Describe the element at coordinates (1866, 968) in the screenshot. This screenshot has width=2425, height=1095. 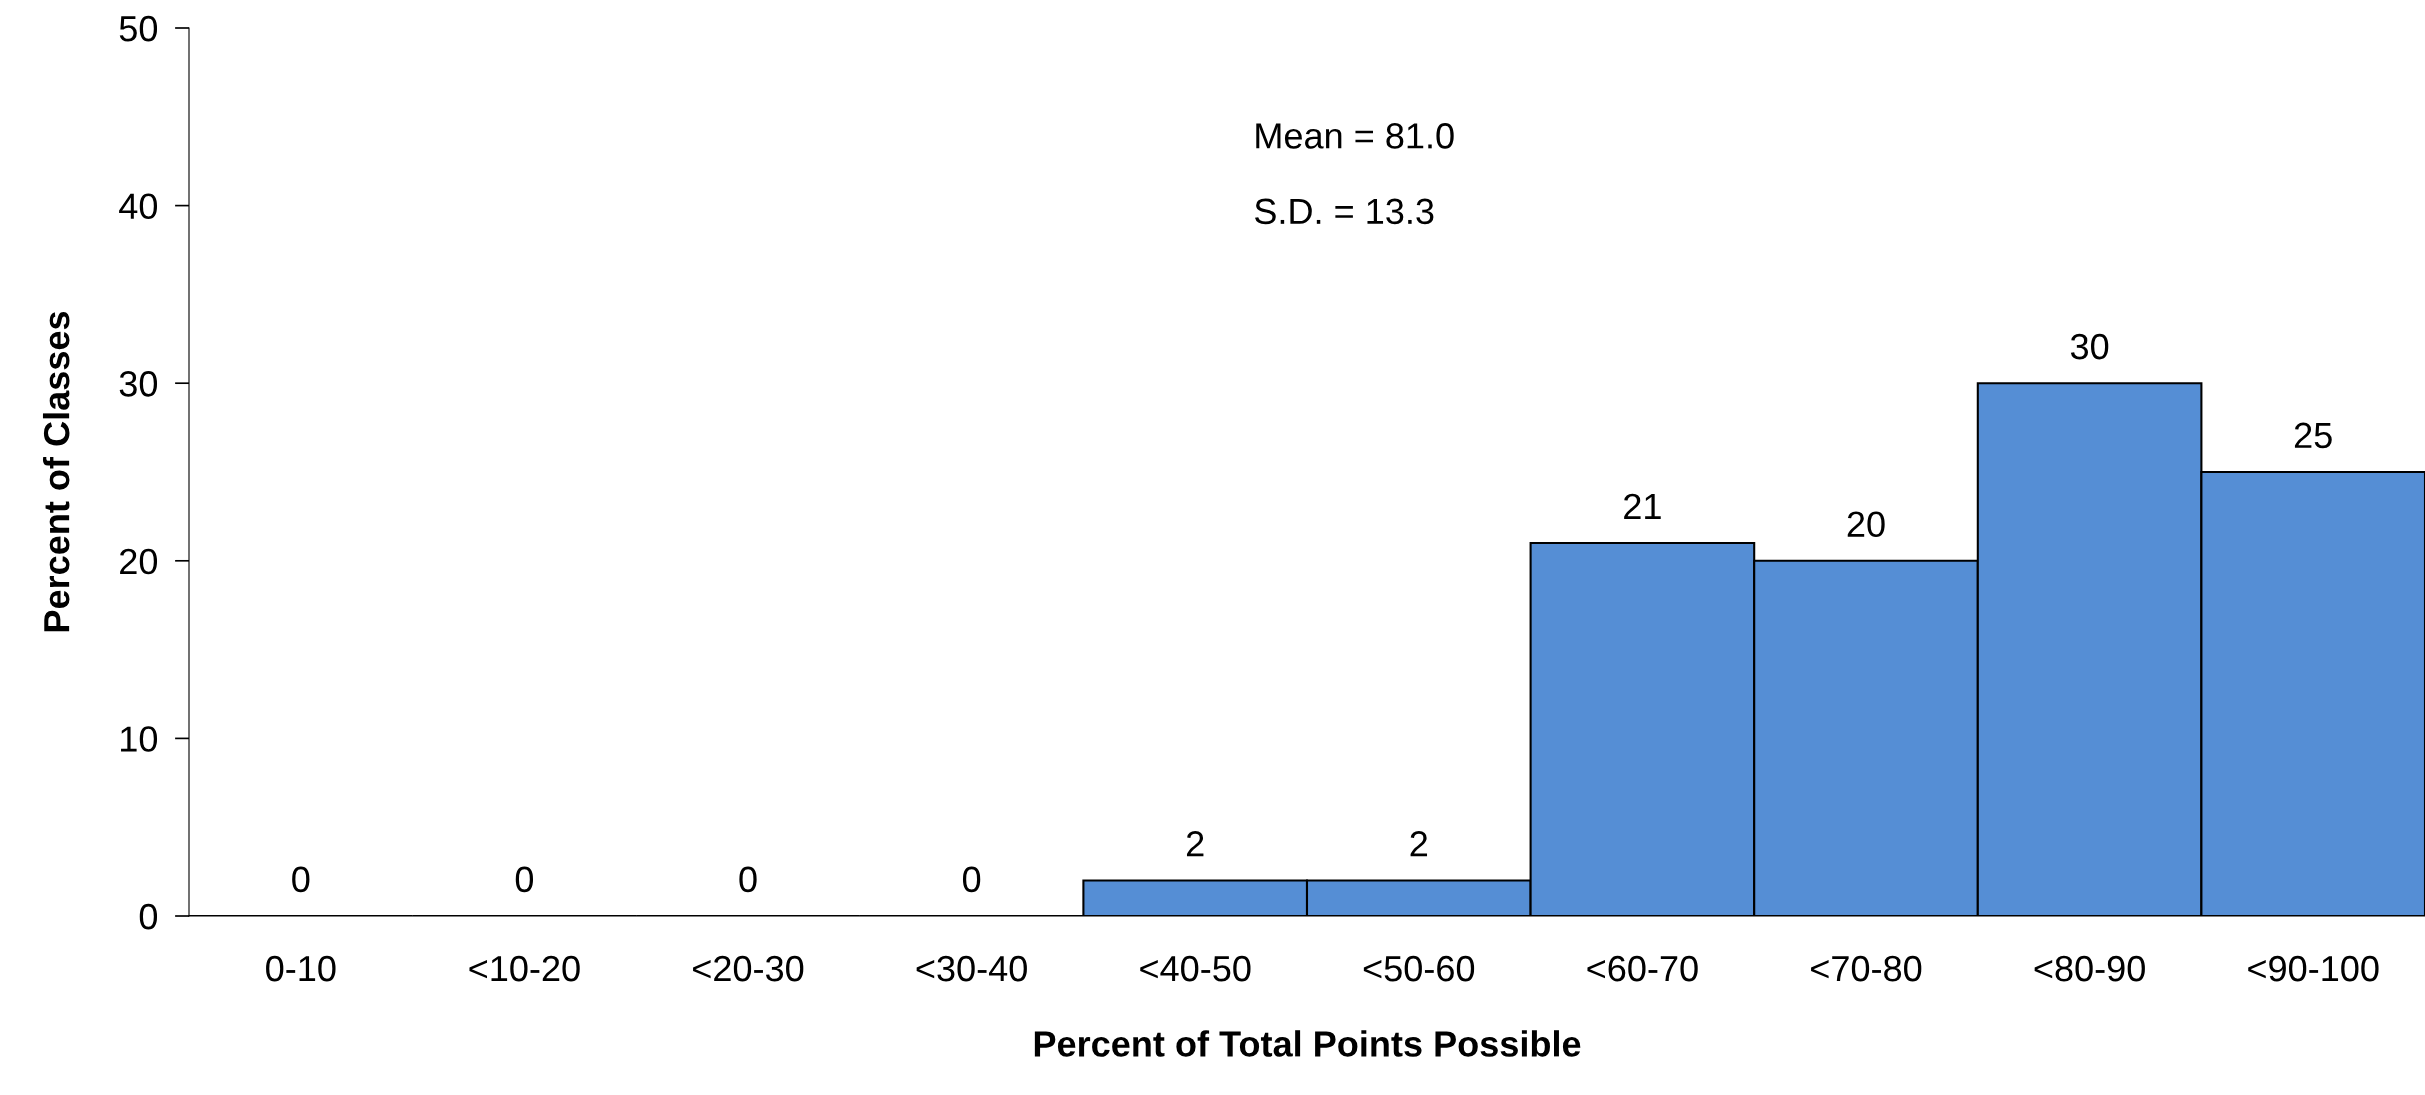
I see `x-tick-label: <70-80` at that location.